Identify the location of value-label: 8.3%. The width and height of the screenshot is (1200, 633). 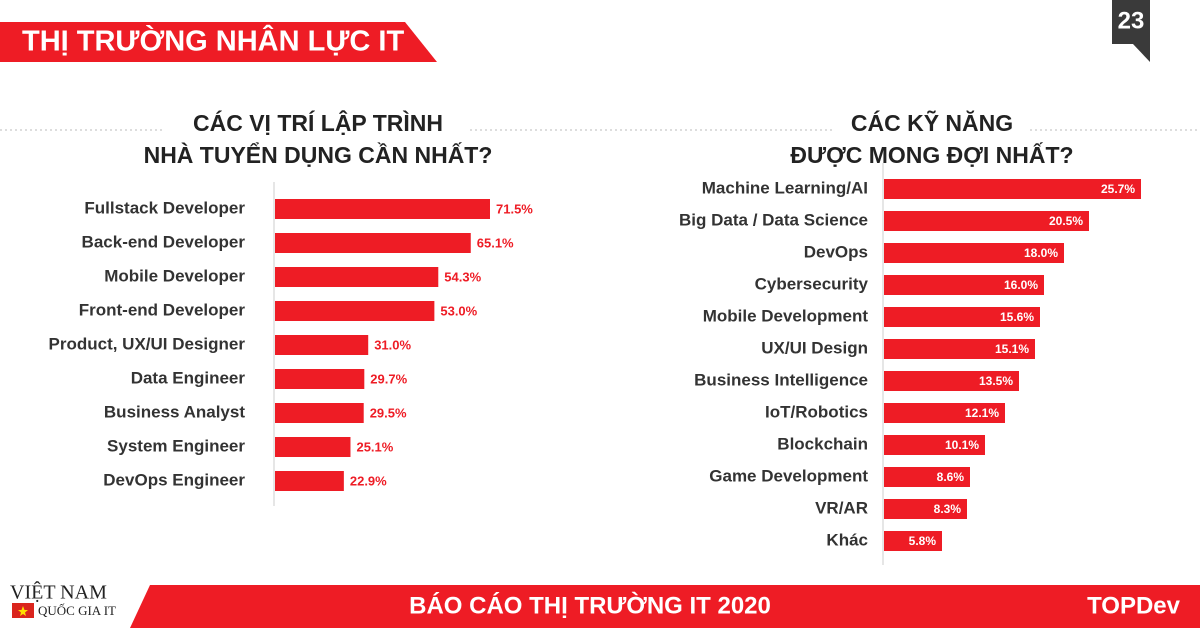
(948, 509).